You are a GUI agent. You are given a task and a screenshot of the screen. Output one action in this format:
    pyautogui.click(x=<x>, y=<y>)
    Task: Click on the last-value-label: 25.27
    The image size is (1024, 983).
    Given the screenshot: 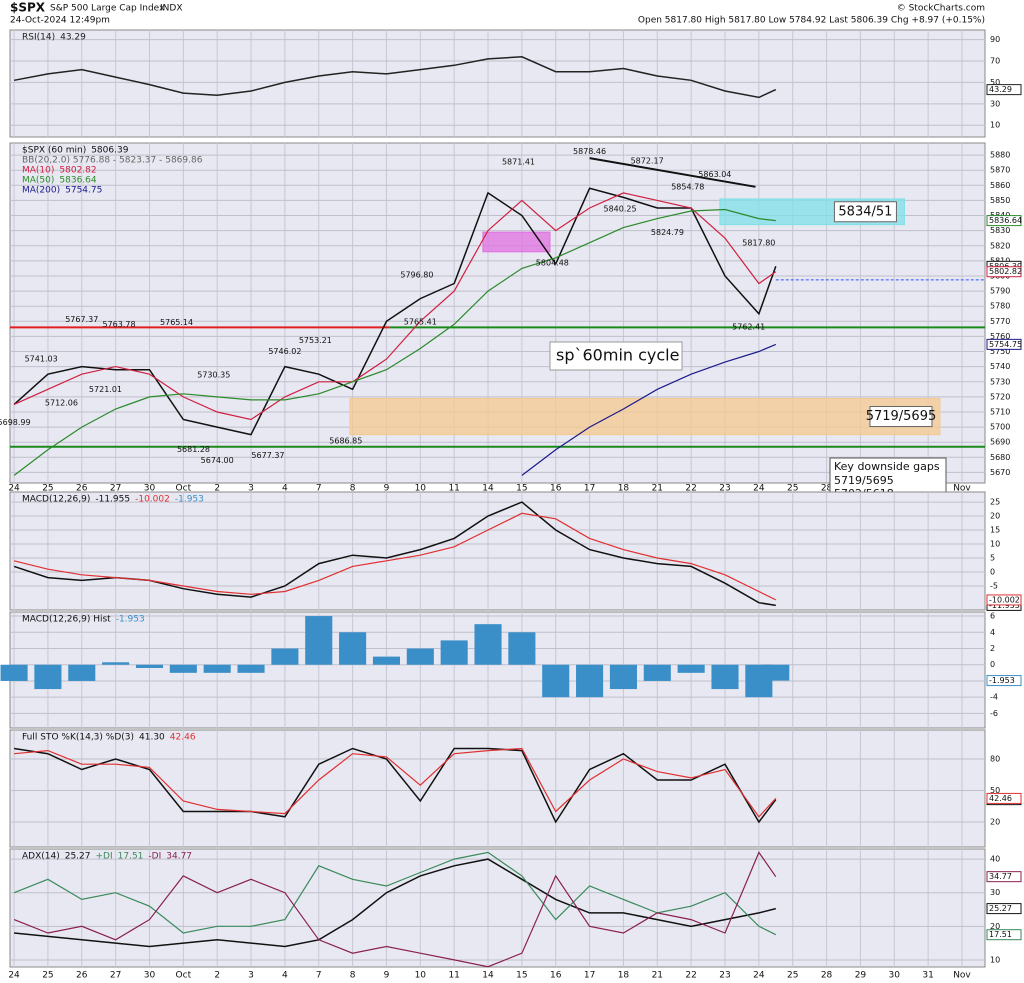 What is the action you would take?
    pyautogui.click(x=1000, y=908)
    